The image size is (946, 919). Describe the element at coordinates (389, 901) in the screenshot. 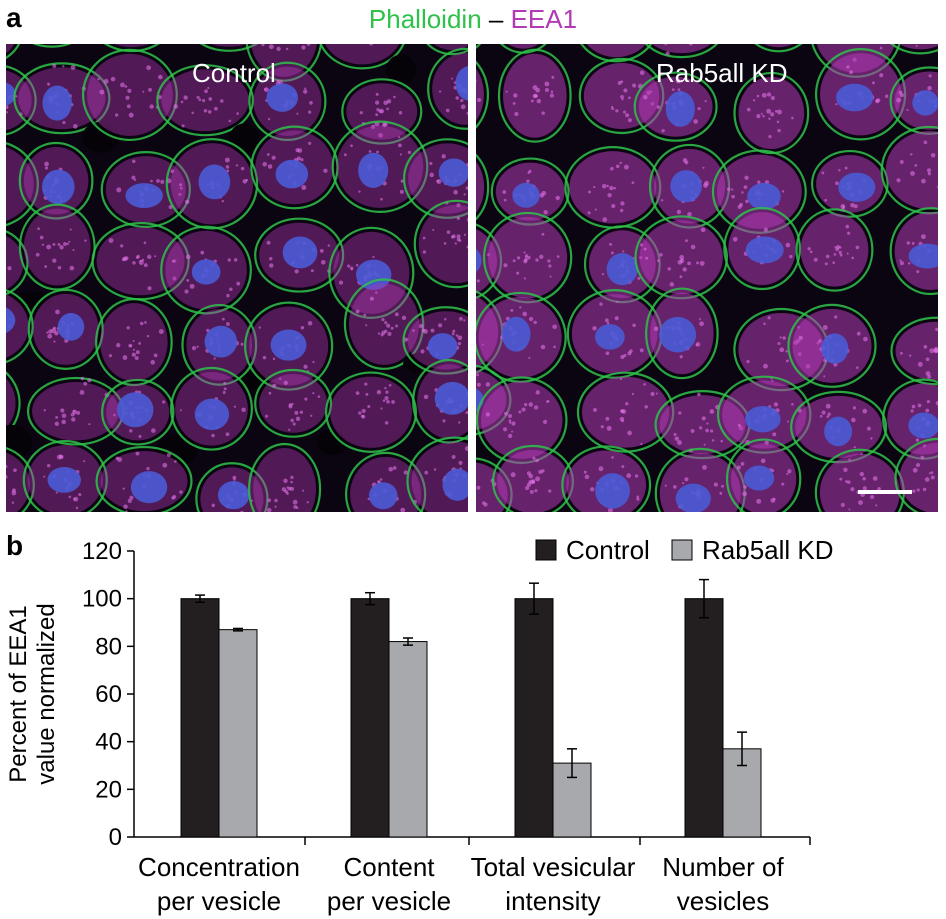

I see `x-category-label: per vesicle` at that location.